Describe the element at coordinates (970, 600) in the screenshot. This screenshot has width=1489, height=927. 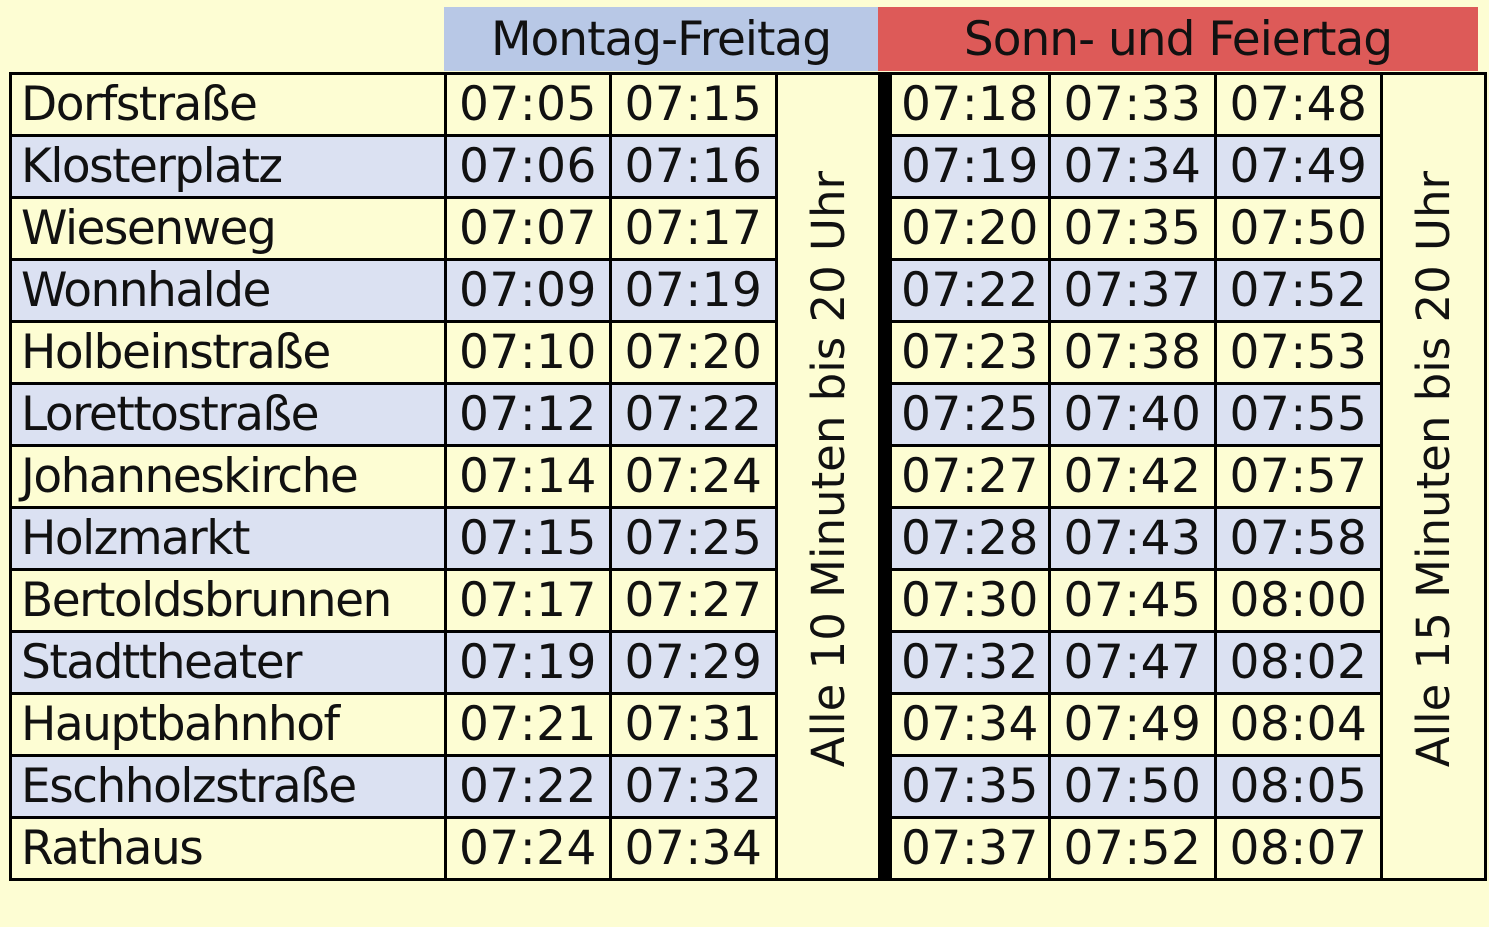
I see `sunday-departure: 07:30` at that location.